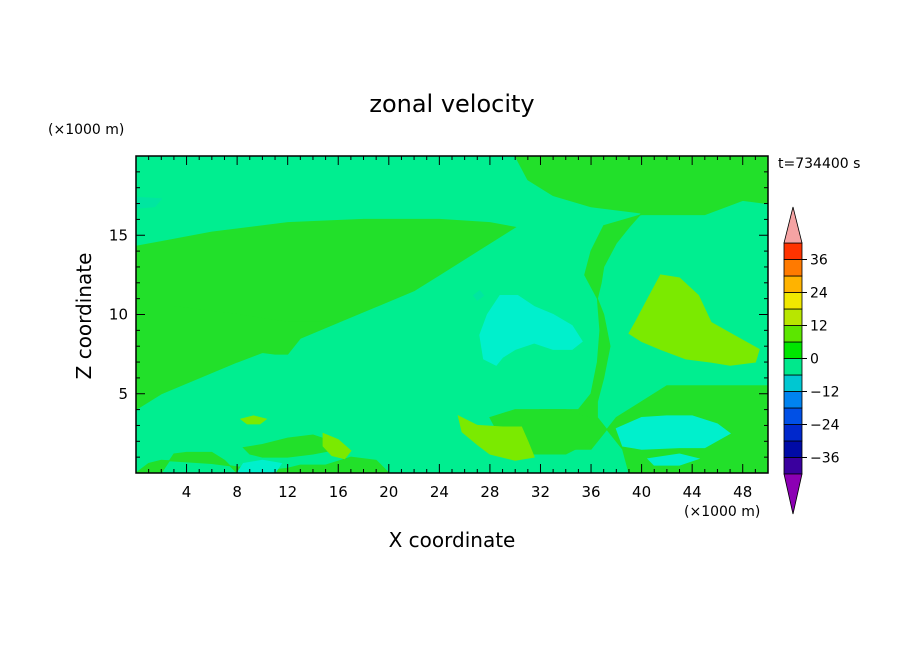  Describe the element at coordinates (338, 492) in the screenshot. I see `x-tick-label: 16` at that location.